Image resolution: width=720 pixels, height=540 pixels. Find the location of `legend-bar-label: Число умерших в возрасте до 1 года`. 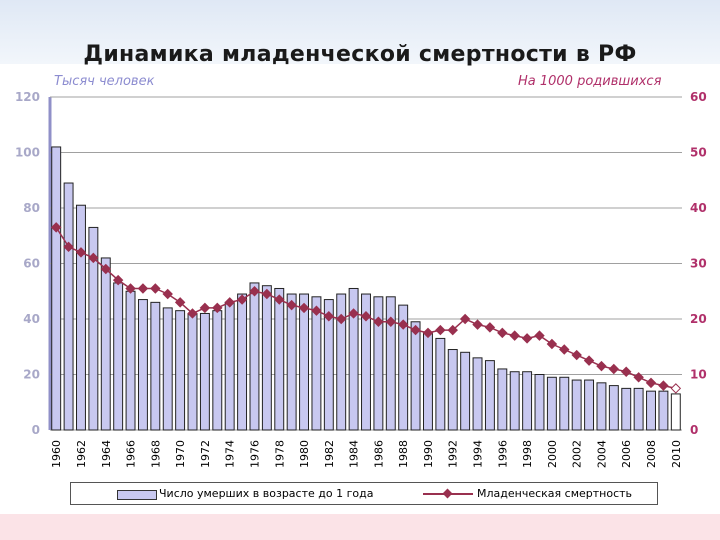

legend-bar-label: Число умерших в возрасте до 1 года is located at coordinates (266, 493).